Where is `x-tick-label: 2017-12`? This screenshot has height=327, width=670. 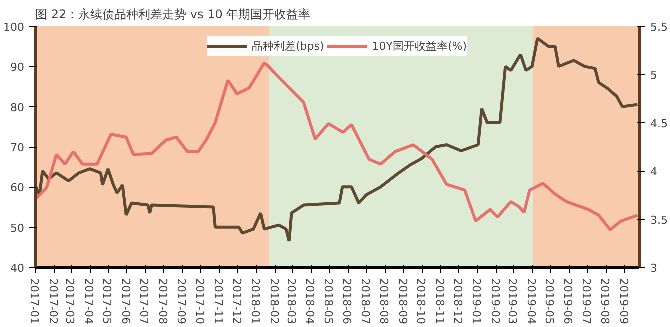 x-tick-label: 2017-12 is located at coordinates (237, 301).